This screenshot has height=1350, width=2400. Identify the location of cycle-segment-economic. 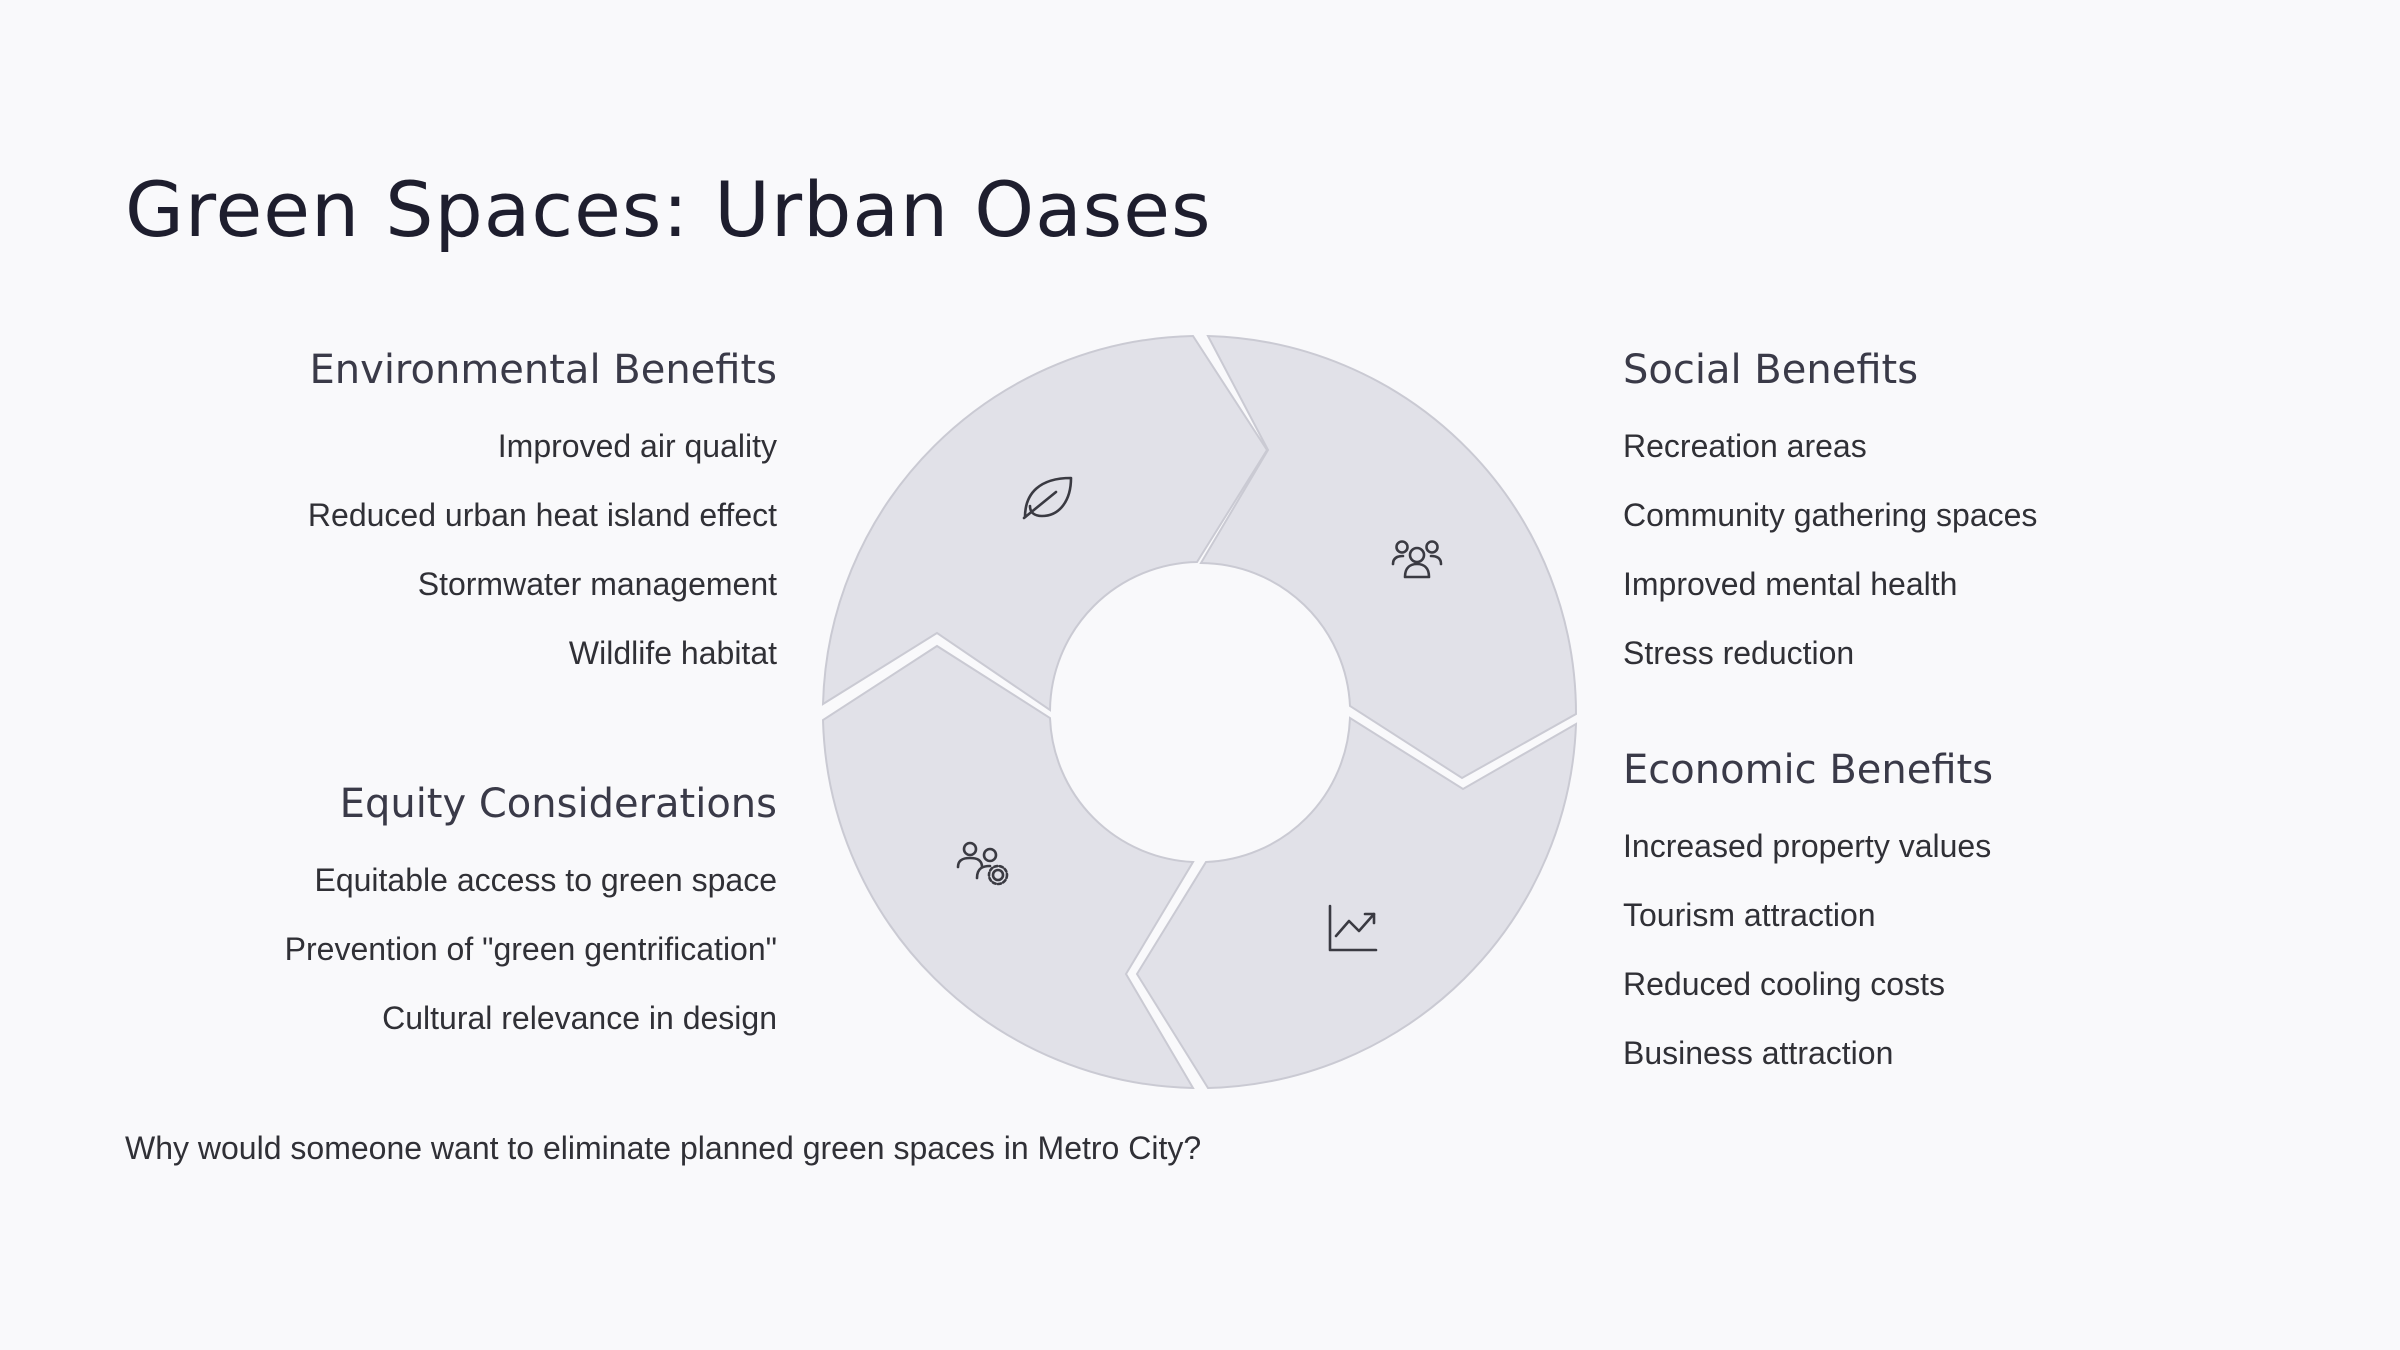
(1356, 903).